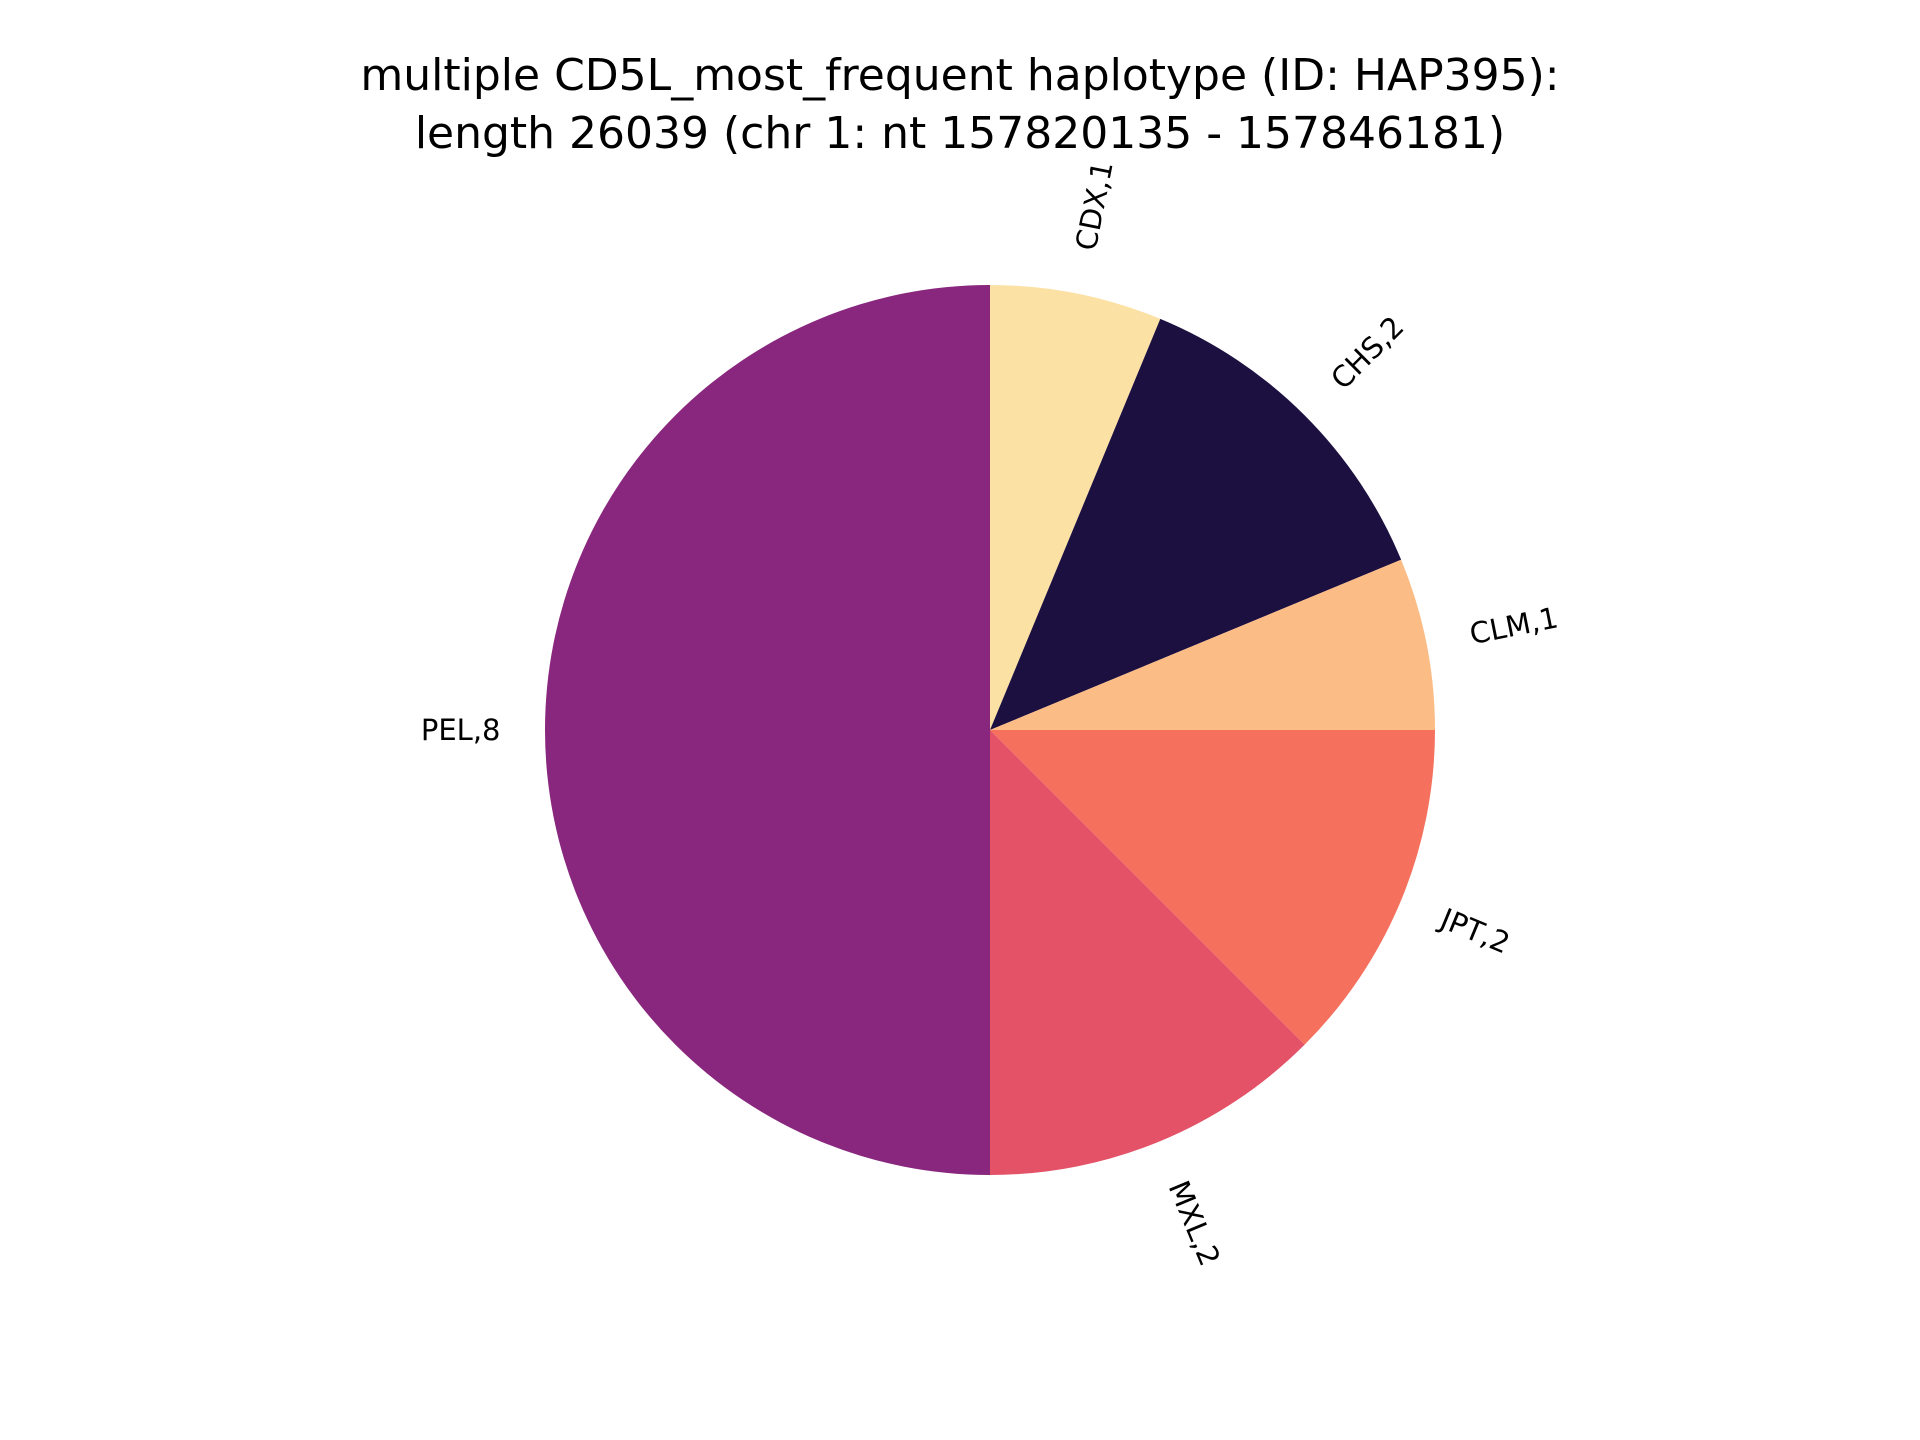 Image resolution: width=1920 pixels, height=1440 pixels. Describe the element at coordinates (767, 730) in the screenshot. I see `pie-slice-pel` at that location.